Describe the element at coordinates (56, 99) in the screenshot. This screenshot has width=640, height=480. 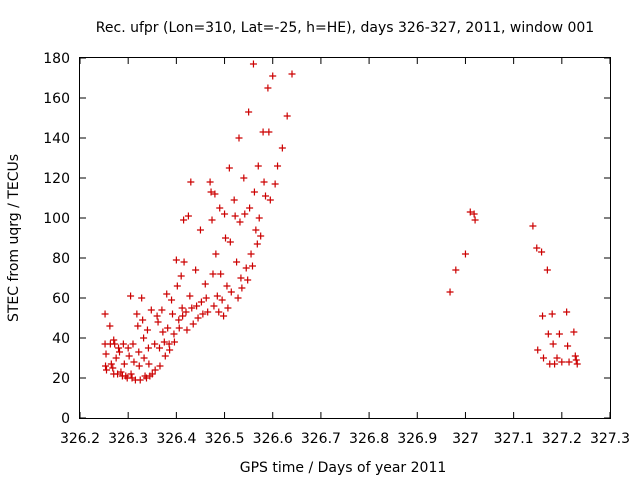
I see `y-tick-label: 160` at that location.